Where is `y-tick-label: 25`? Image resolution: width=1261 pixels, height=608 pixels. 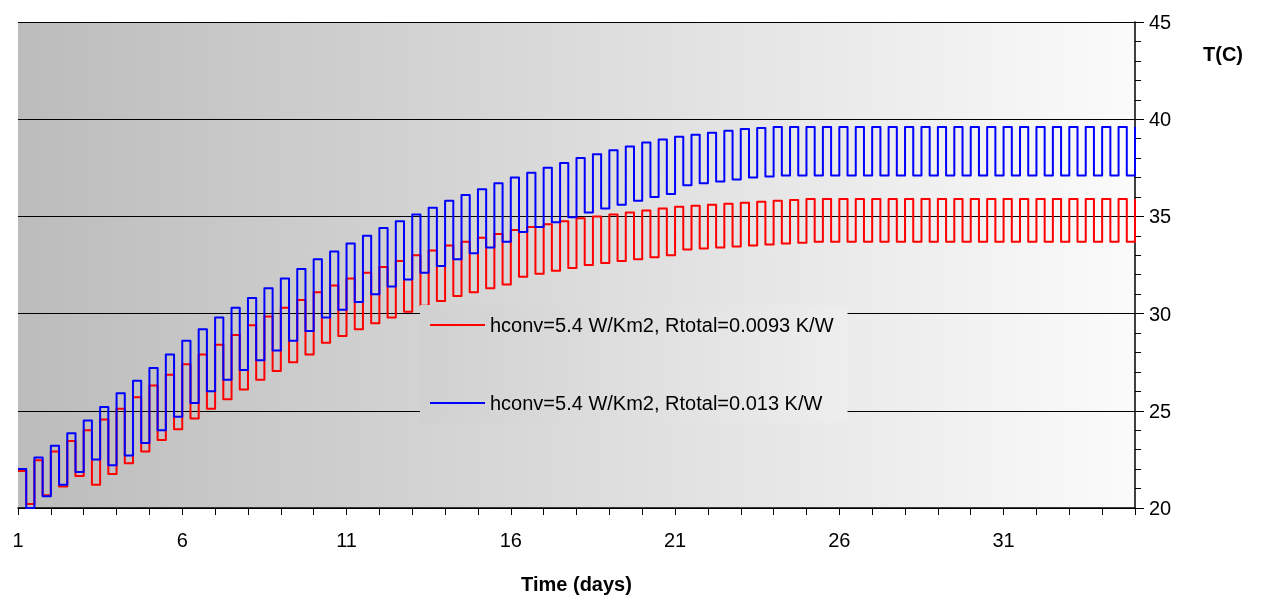
y-tick-label: 25 is located at coordinates (1160, 410).